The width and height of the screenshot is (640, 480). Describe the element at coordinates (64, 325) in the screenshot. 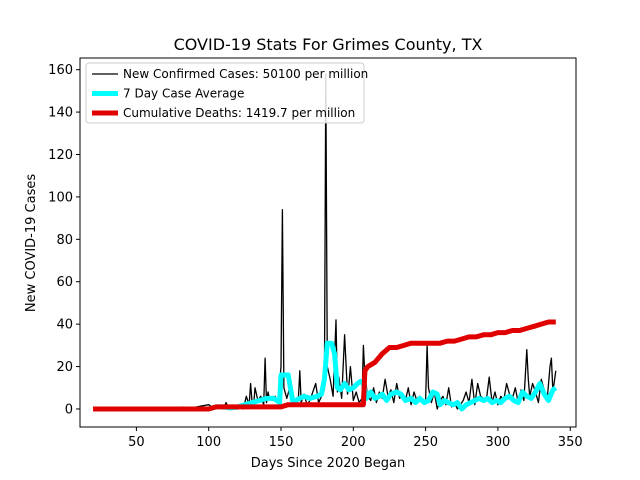

I see `y-tick-label: 40` at that location.